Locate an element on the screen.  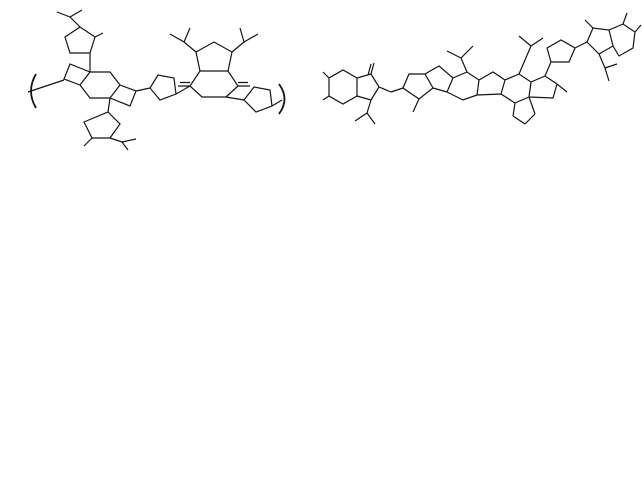
y6-bonds is located at coordinates (482, 68).